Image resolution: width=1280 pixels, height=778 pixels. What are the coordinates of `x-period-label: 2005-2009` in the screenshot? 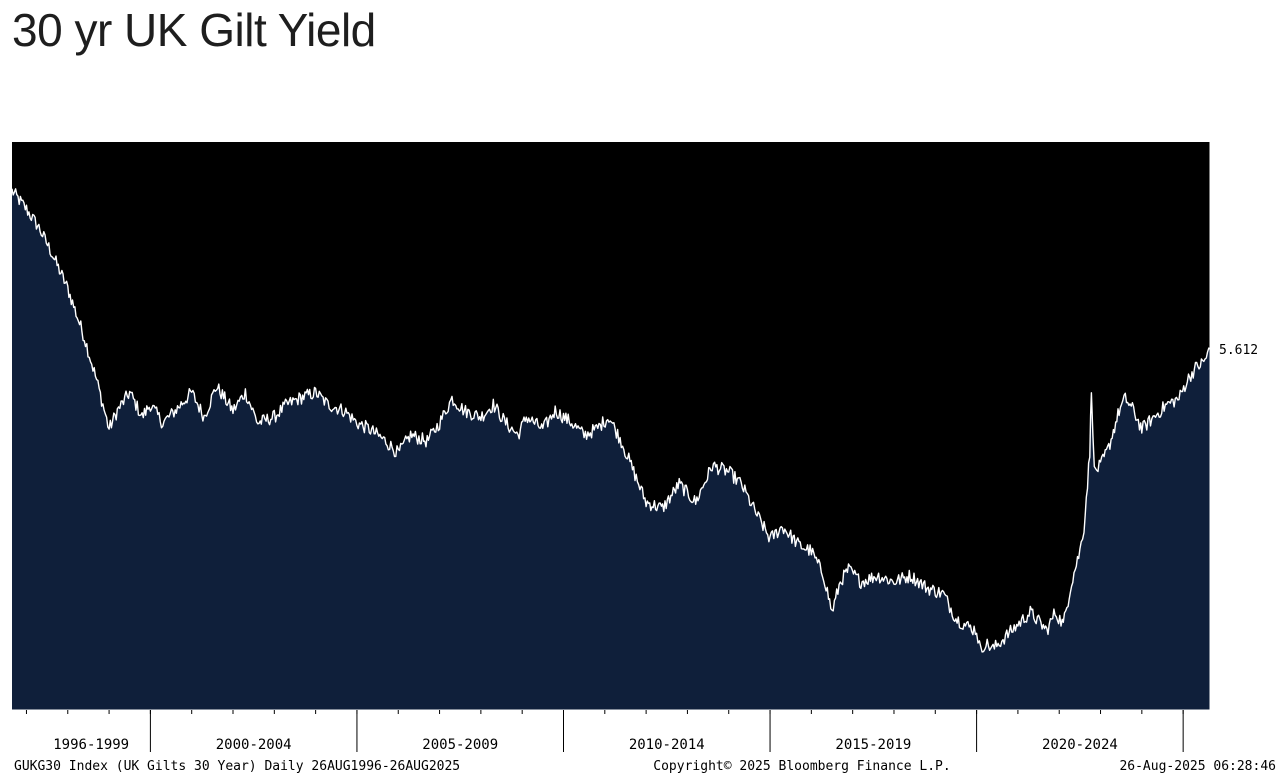 It's located at (460, 745).